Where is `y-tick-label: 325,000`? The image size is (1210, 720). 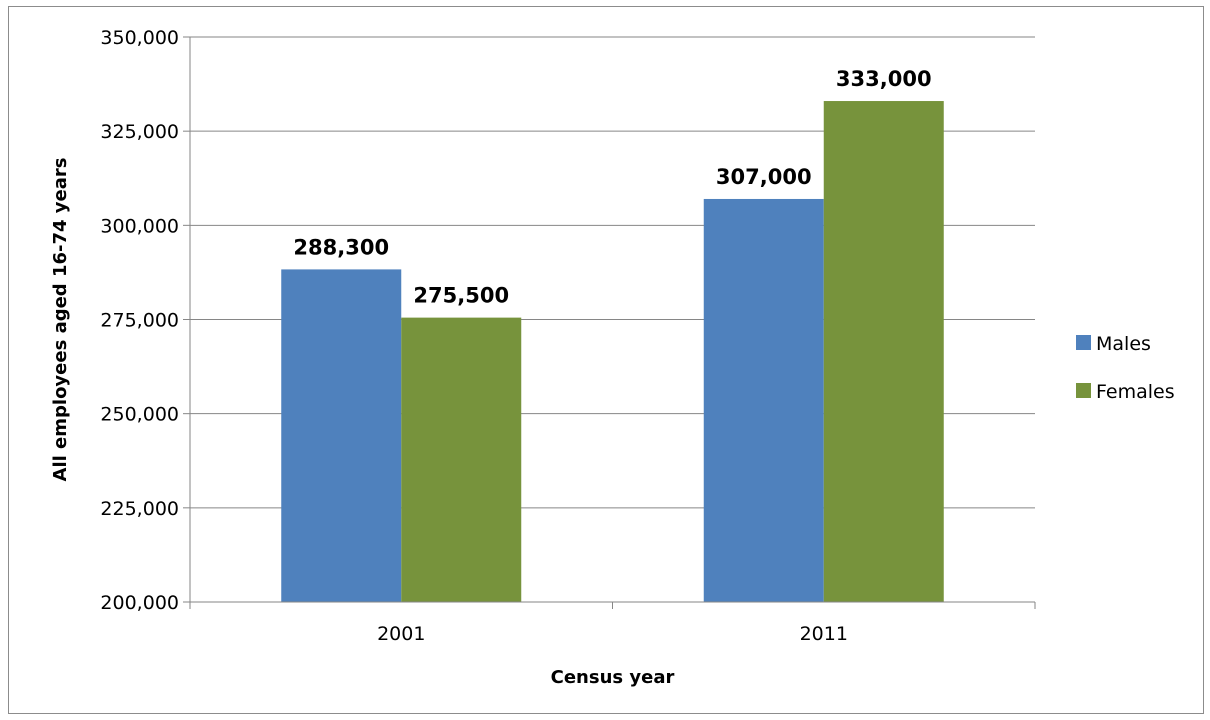
y-tick-label: 325,000 is located at coordinates (139, 132).